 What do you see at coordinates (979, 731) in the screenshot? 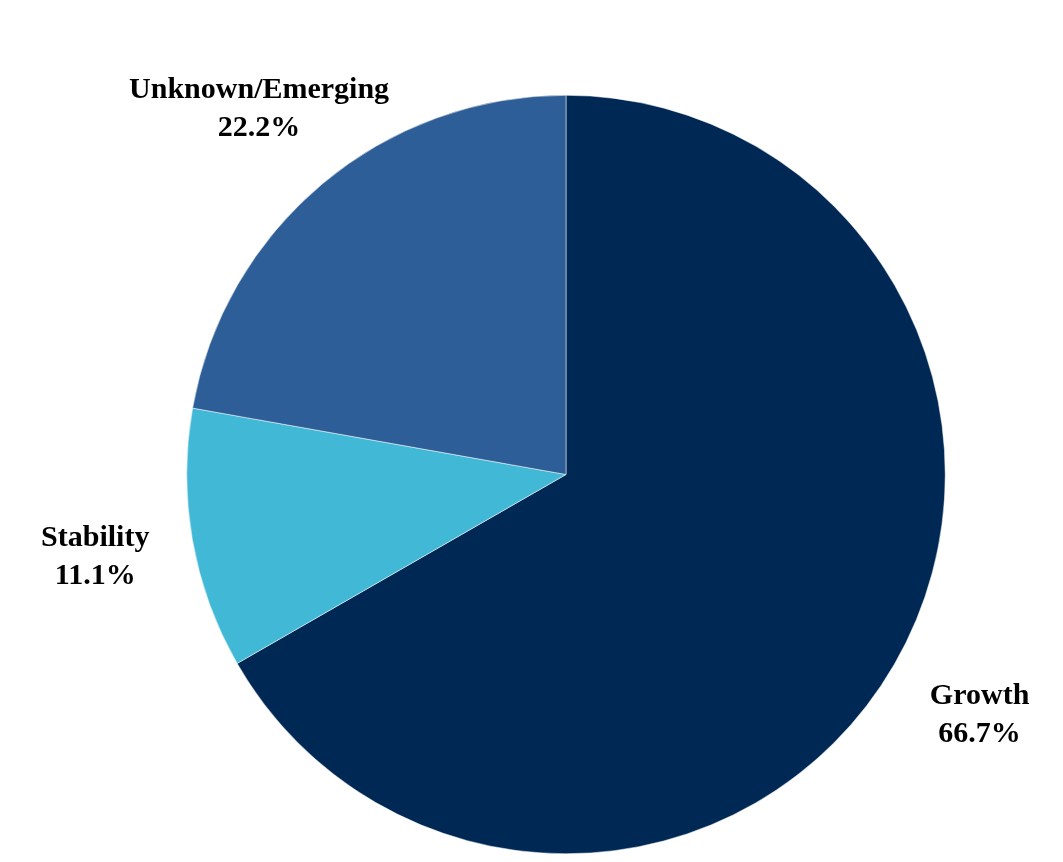
I see `data-label: 66.7%` at bounding box center [979, 731].